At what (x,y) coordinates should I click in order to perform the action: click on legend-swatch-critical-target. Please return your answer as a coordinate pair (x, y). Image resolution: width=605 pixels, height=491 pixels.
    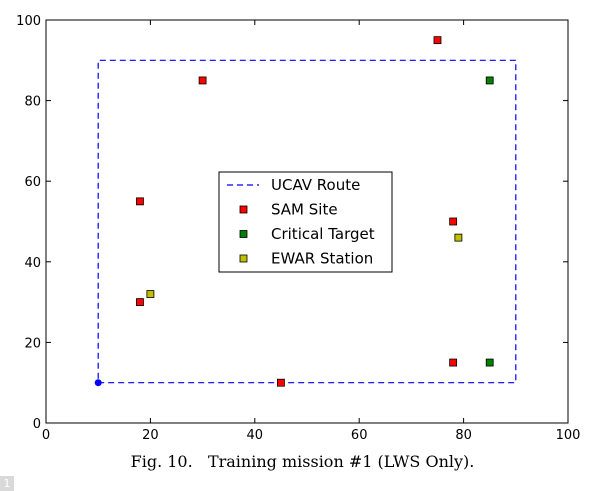
    Looking at the image, I should click on (243, 234).